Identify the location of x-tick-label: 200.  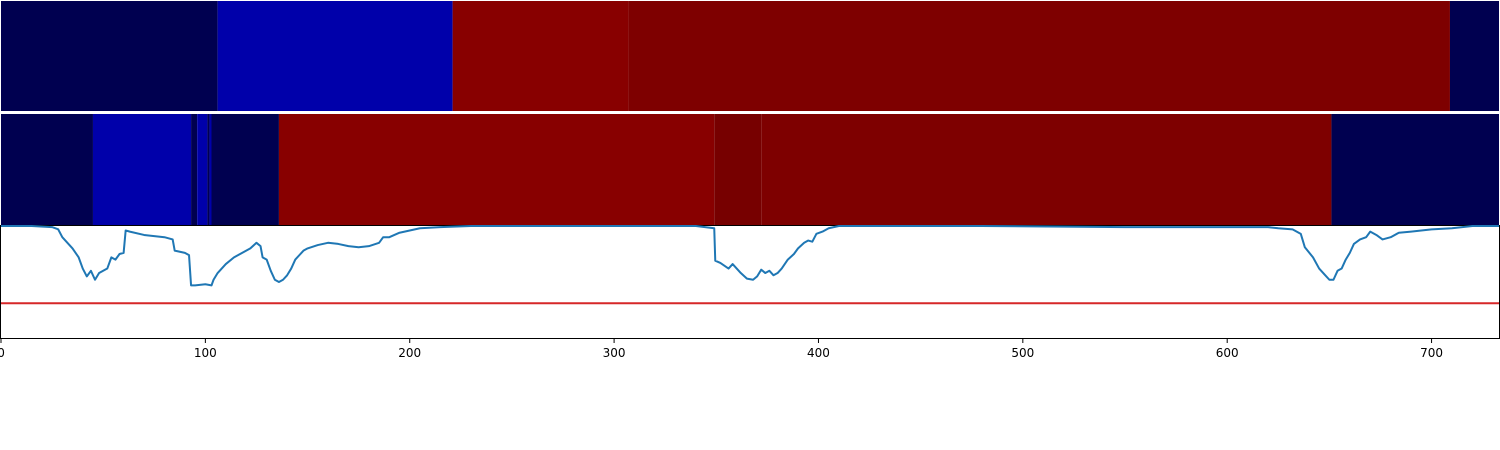
(409, 353).